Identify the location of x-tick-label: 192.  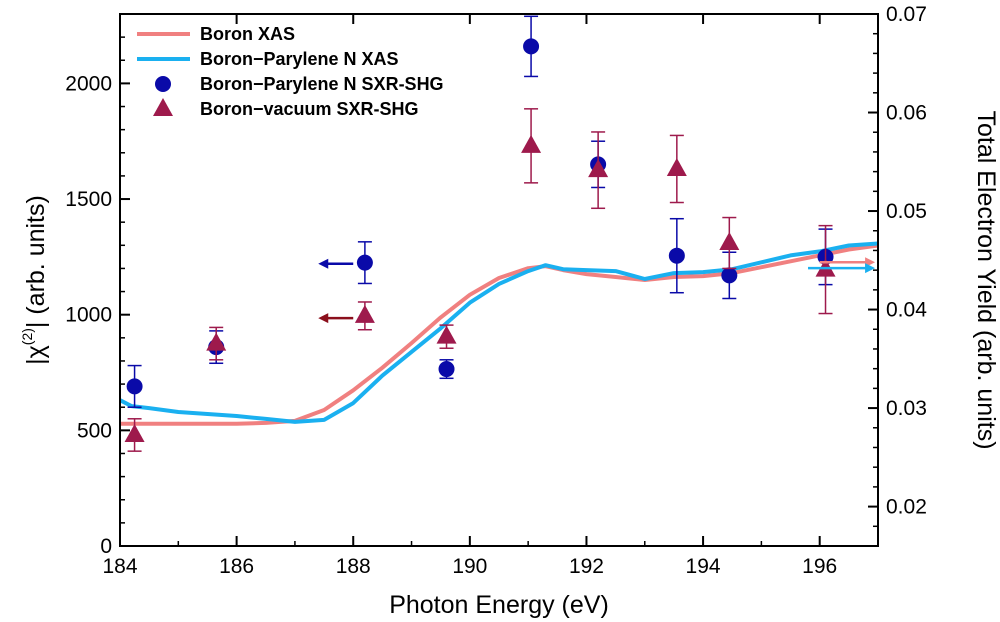
(586, 566).